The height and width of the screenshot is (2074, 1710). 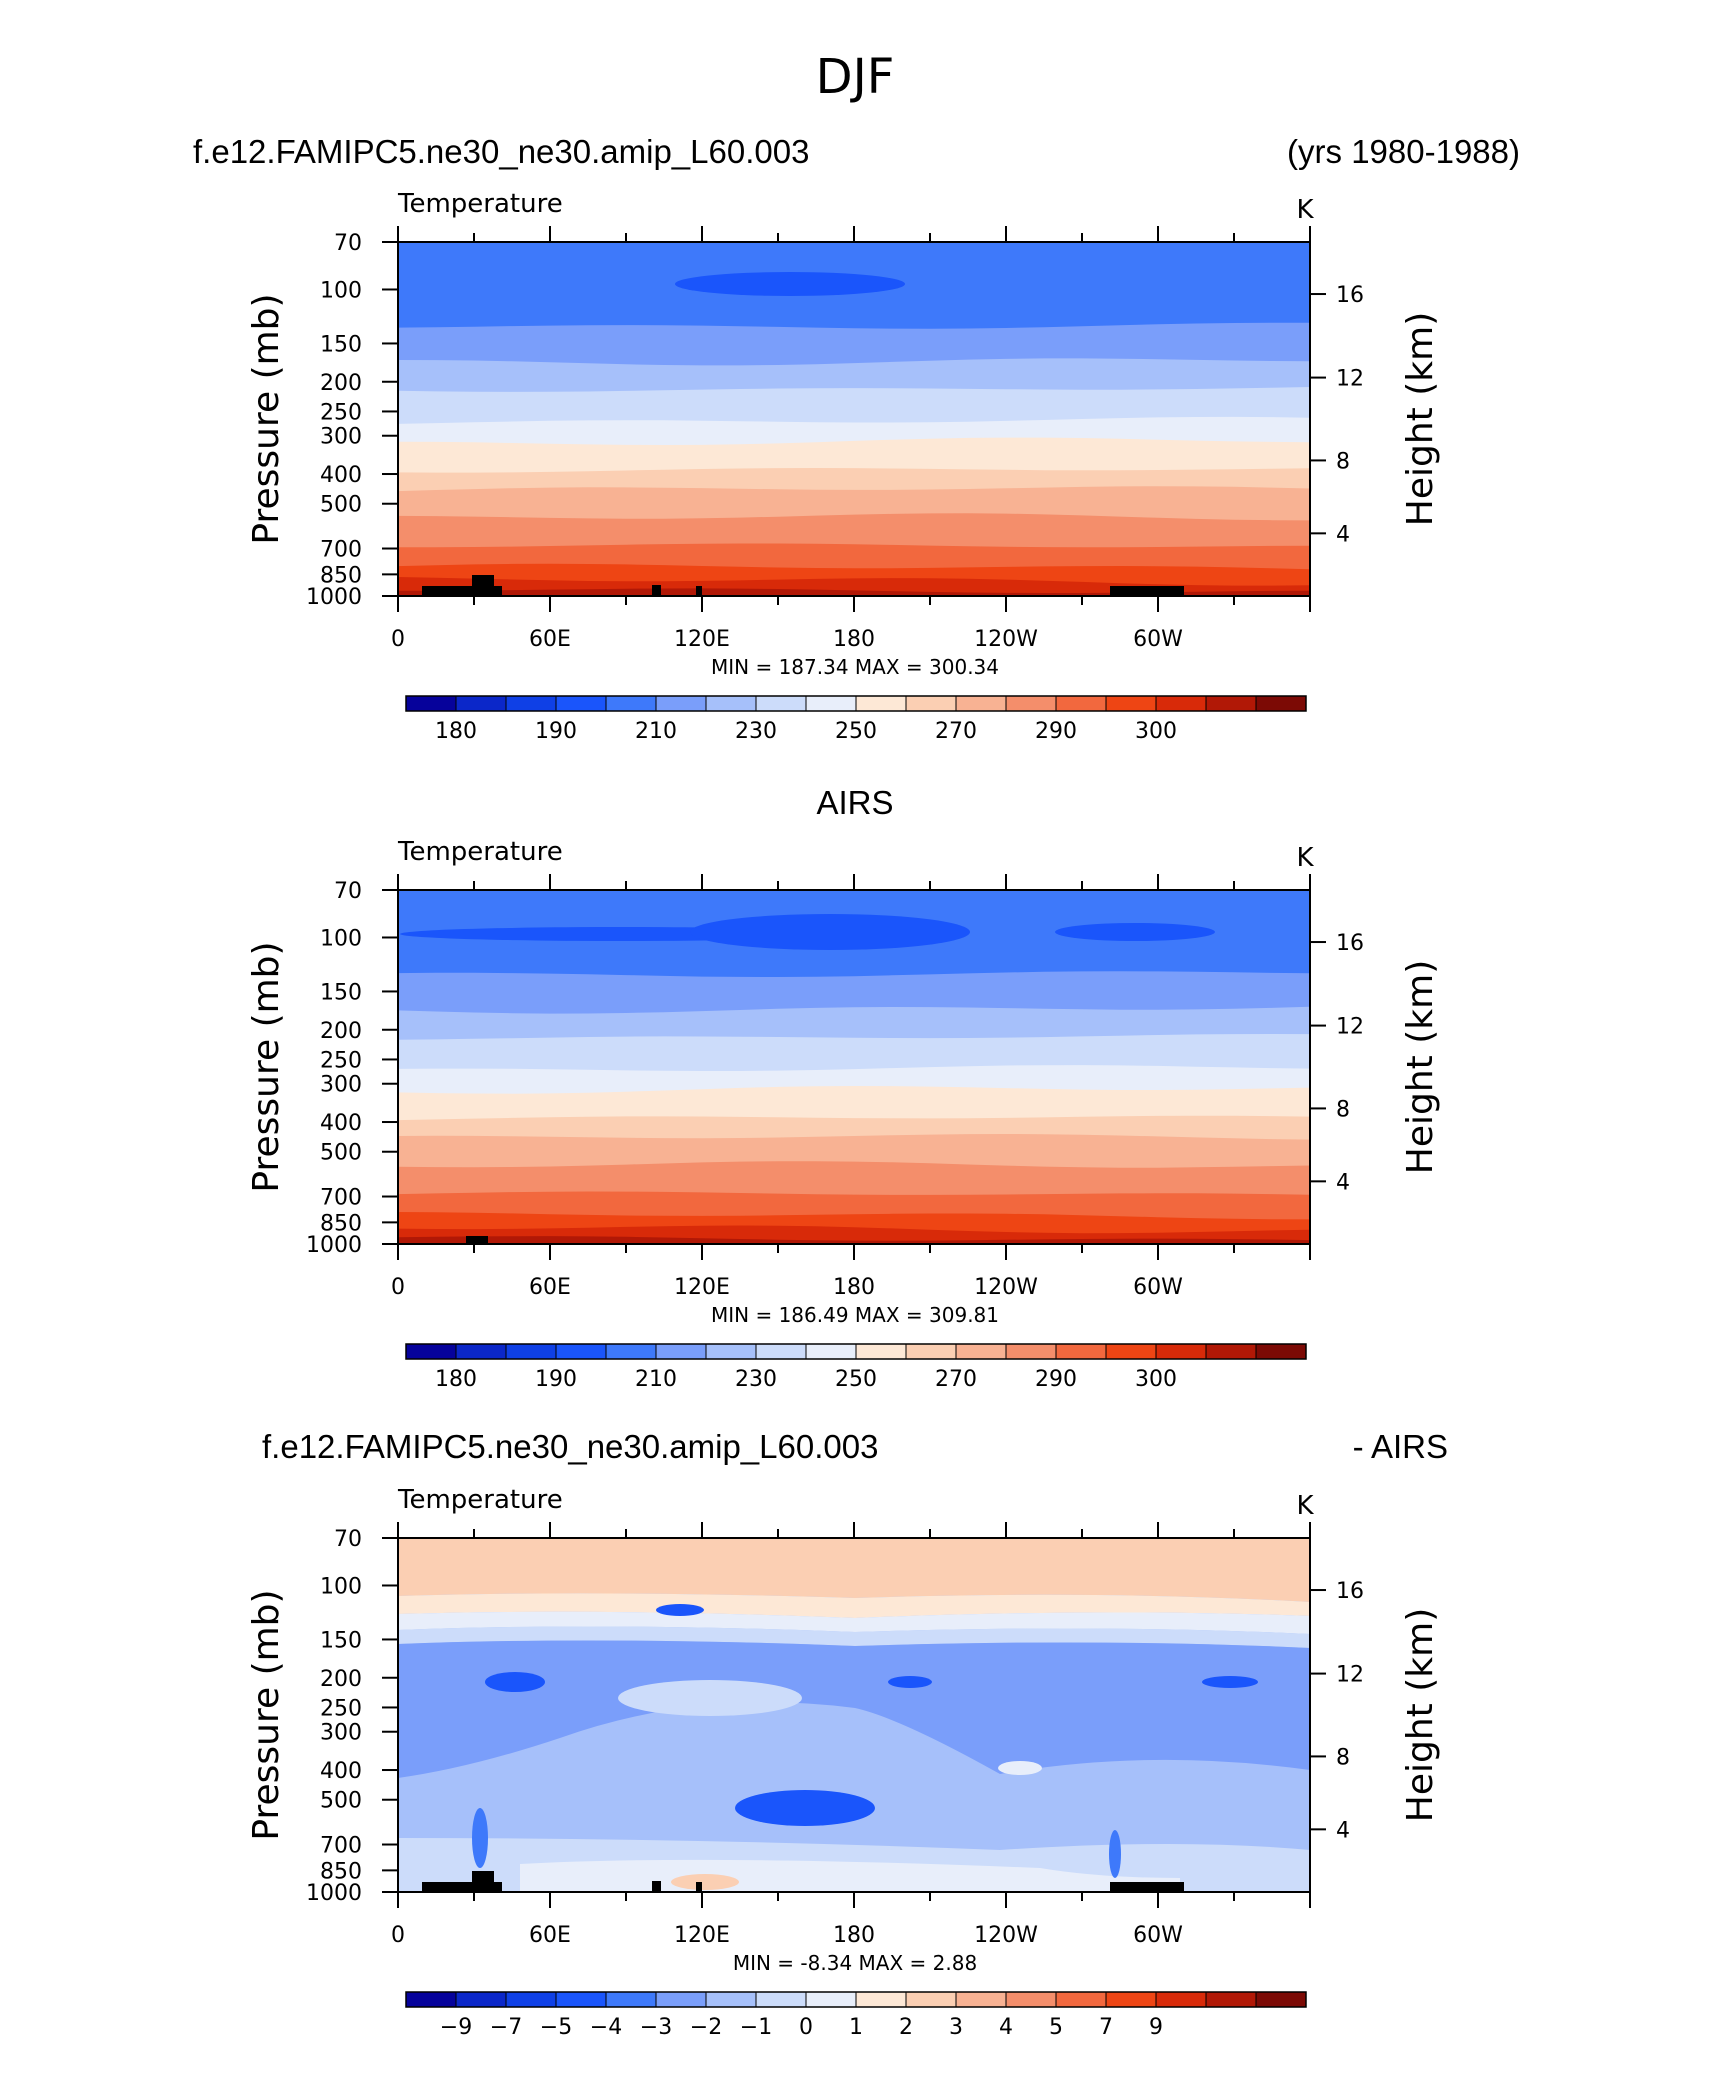 I want to click on colorbar-label: 5, so click(x=1056, y=2027).